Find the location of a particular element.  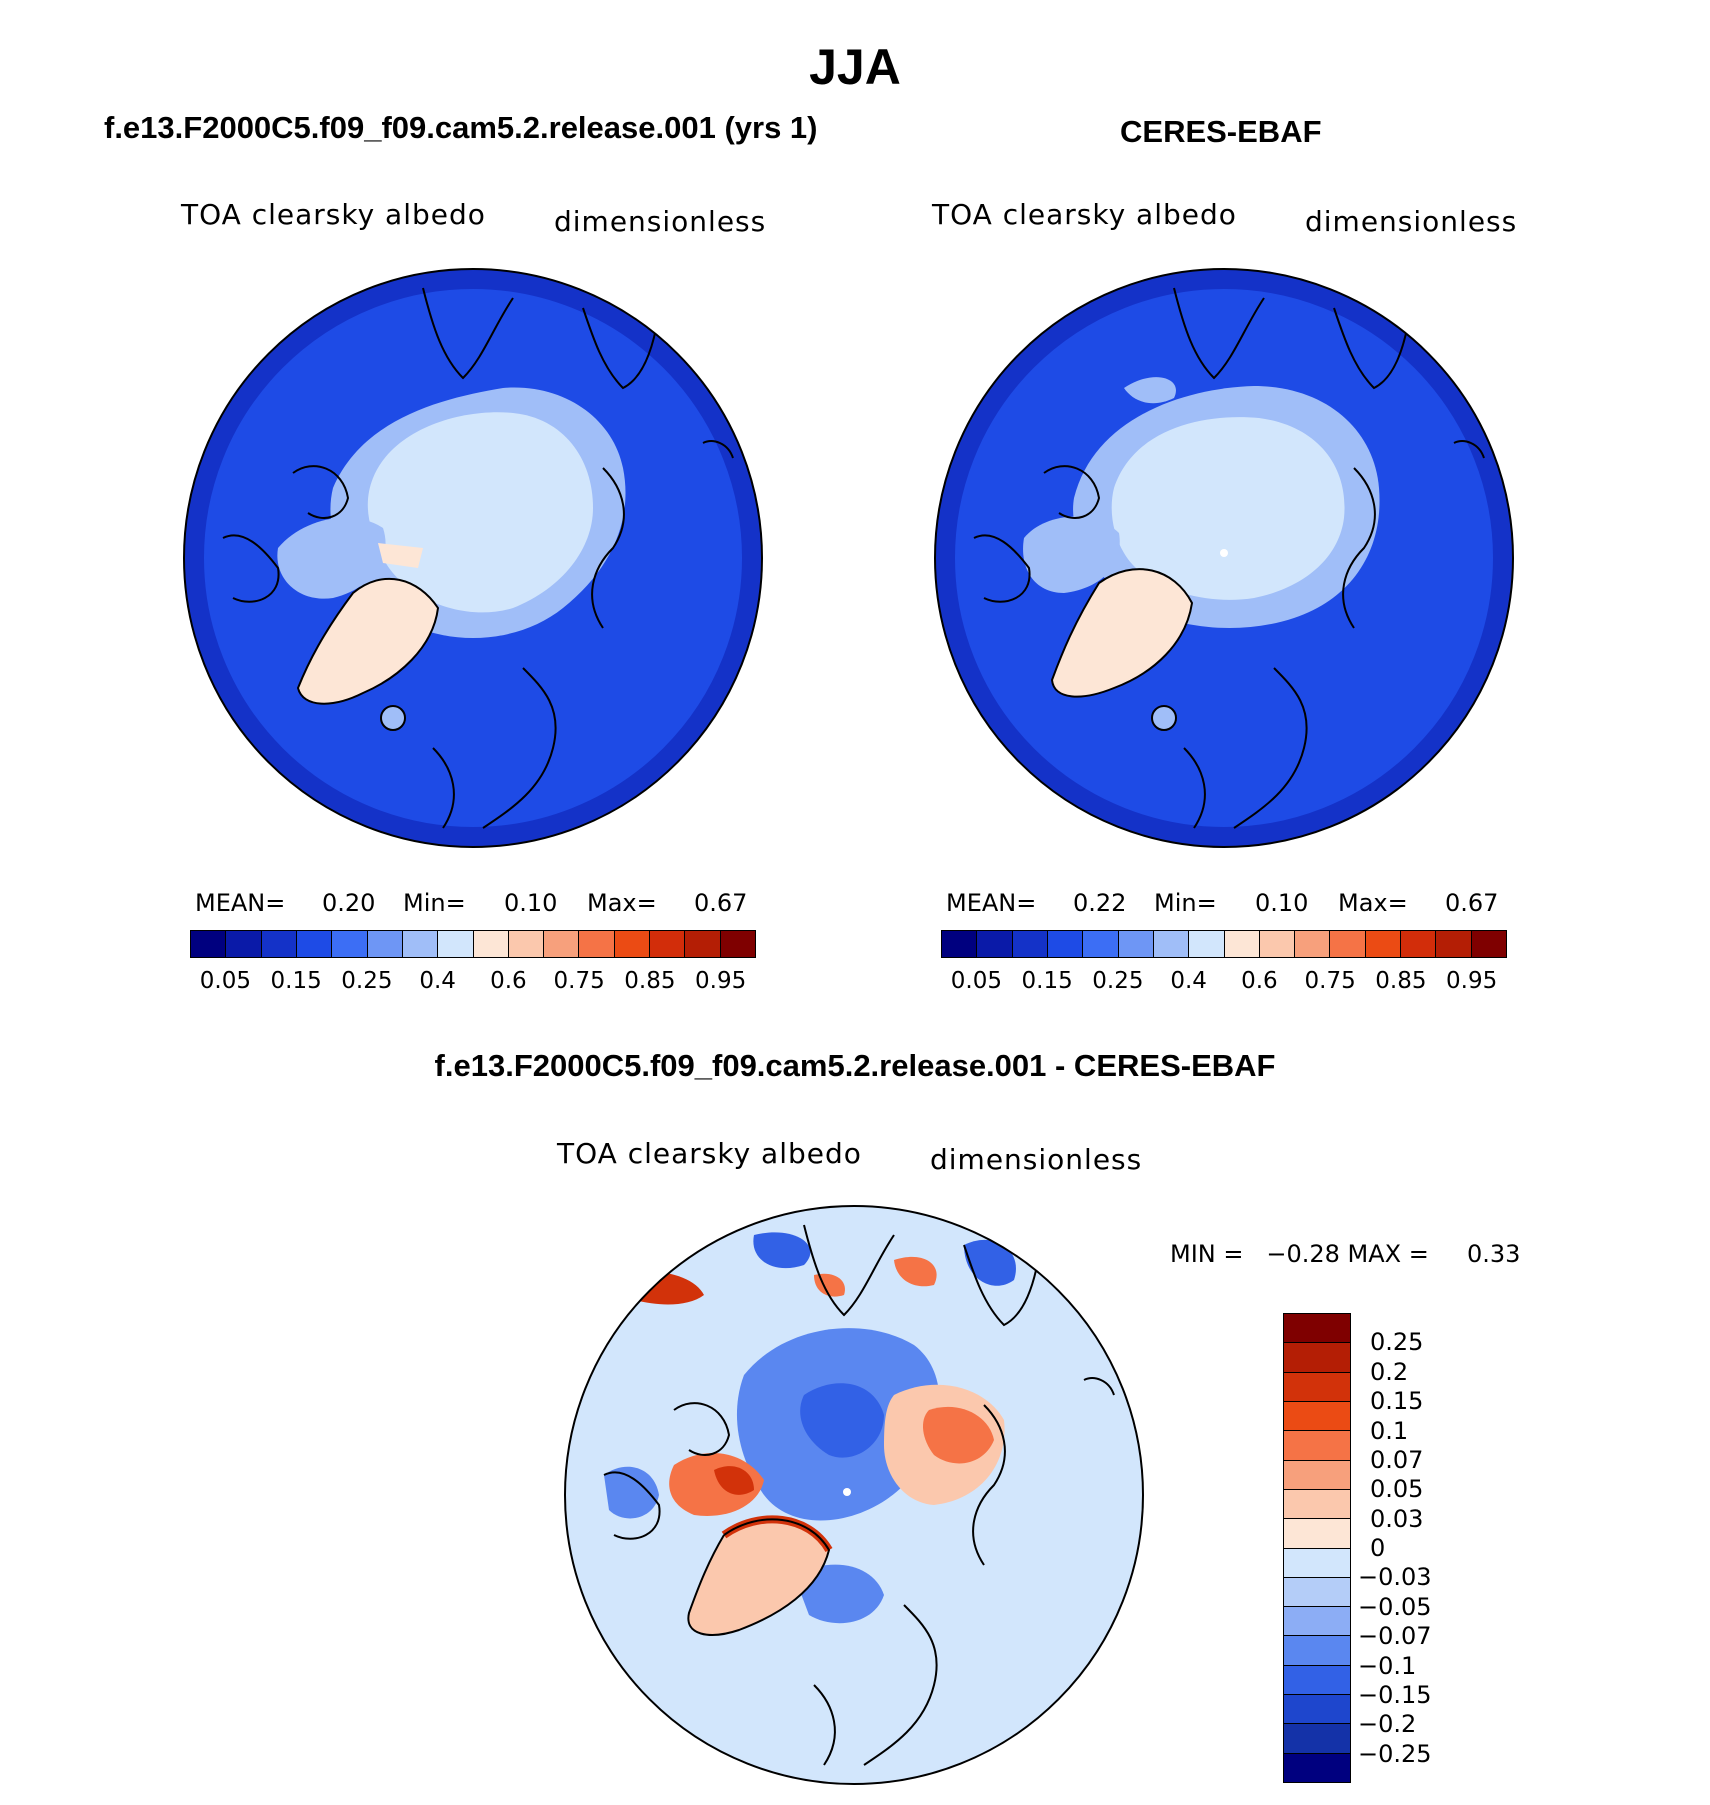

colorbar-model-tick-label: 0.25 is located at coordinates (367, 981).